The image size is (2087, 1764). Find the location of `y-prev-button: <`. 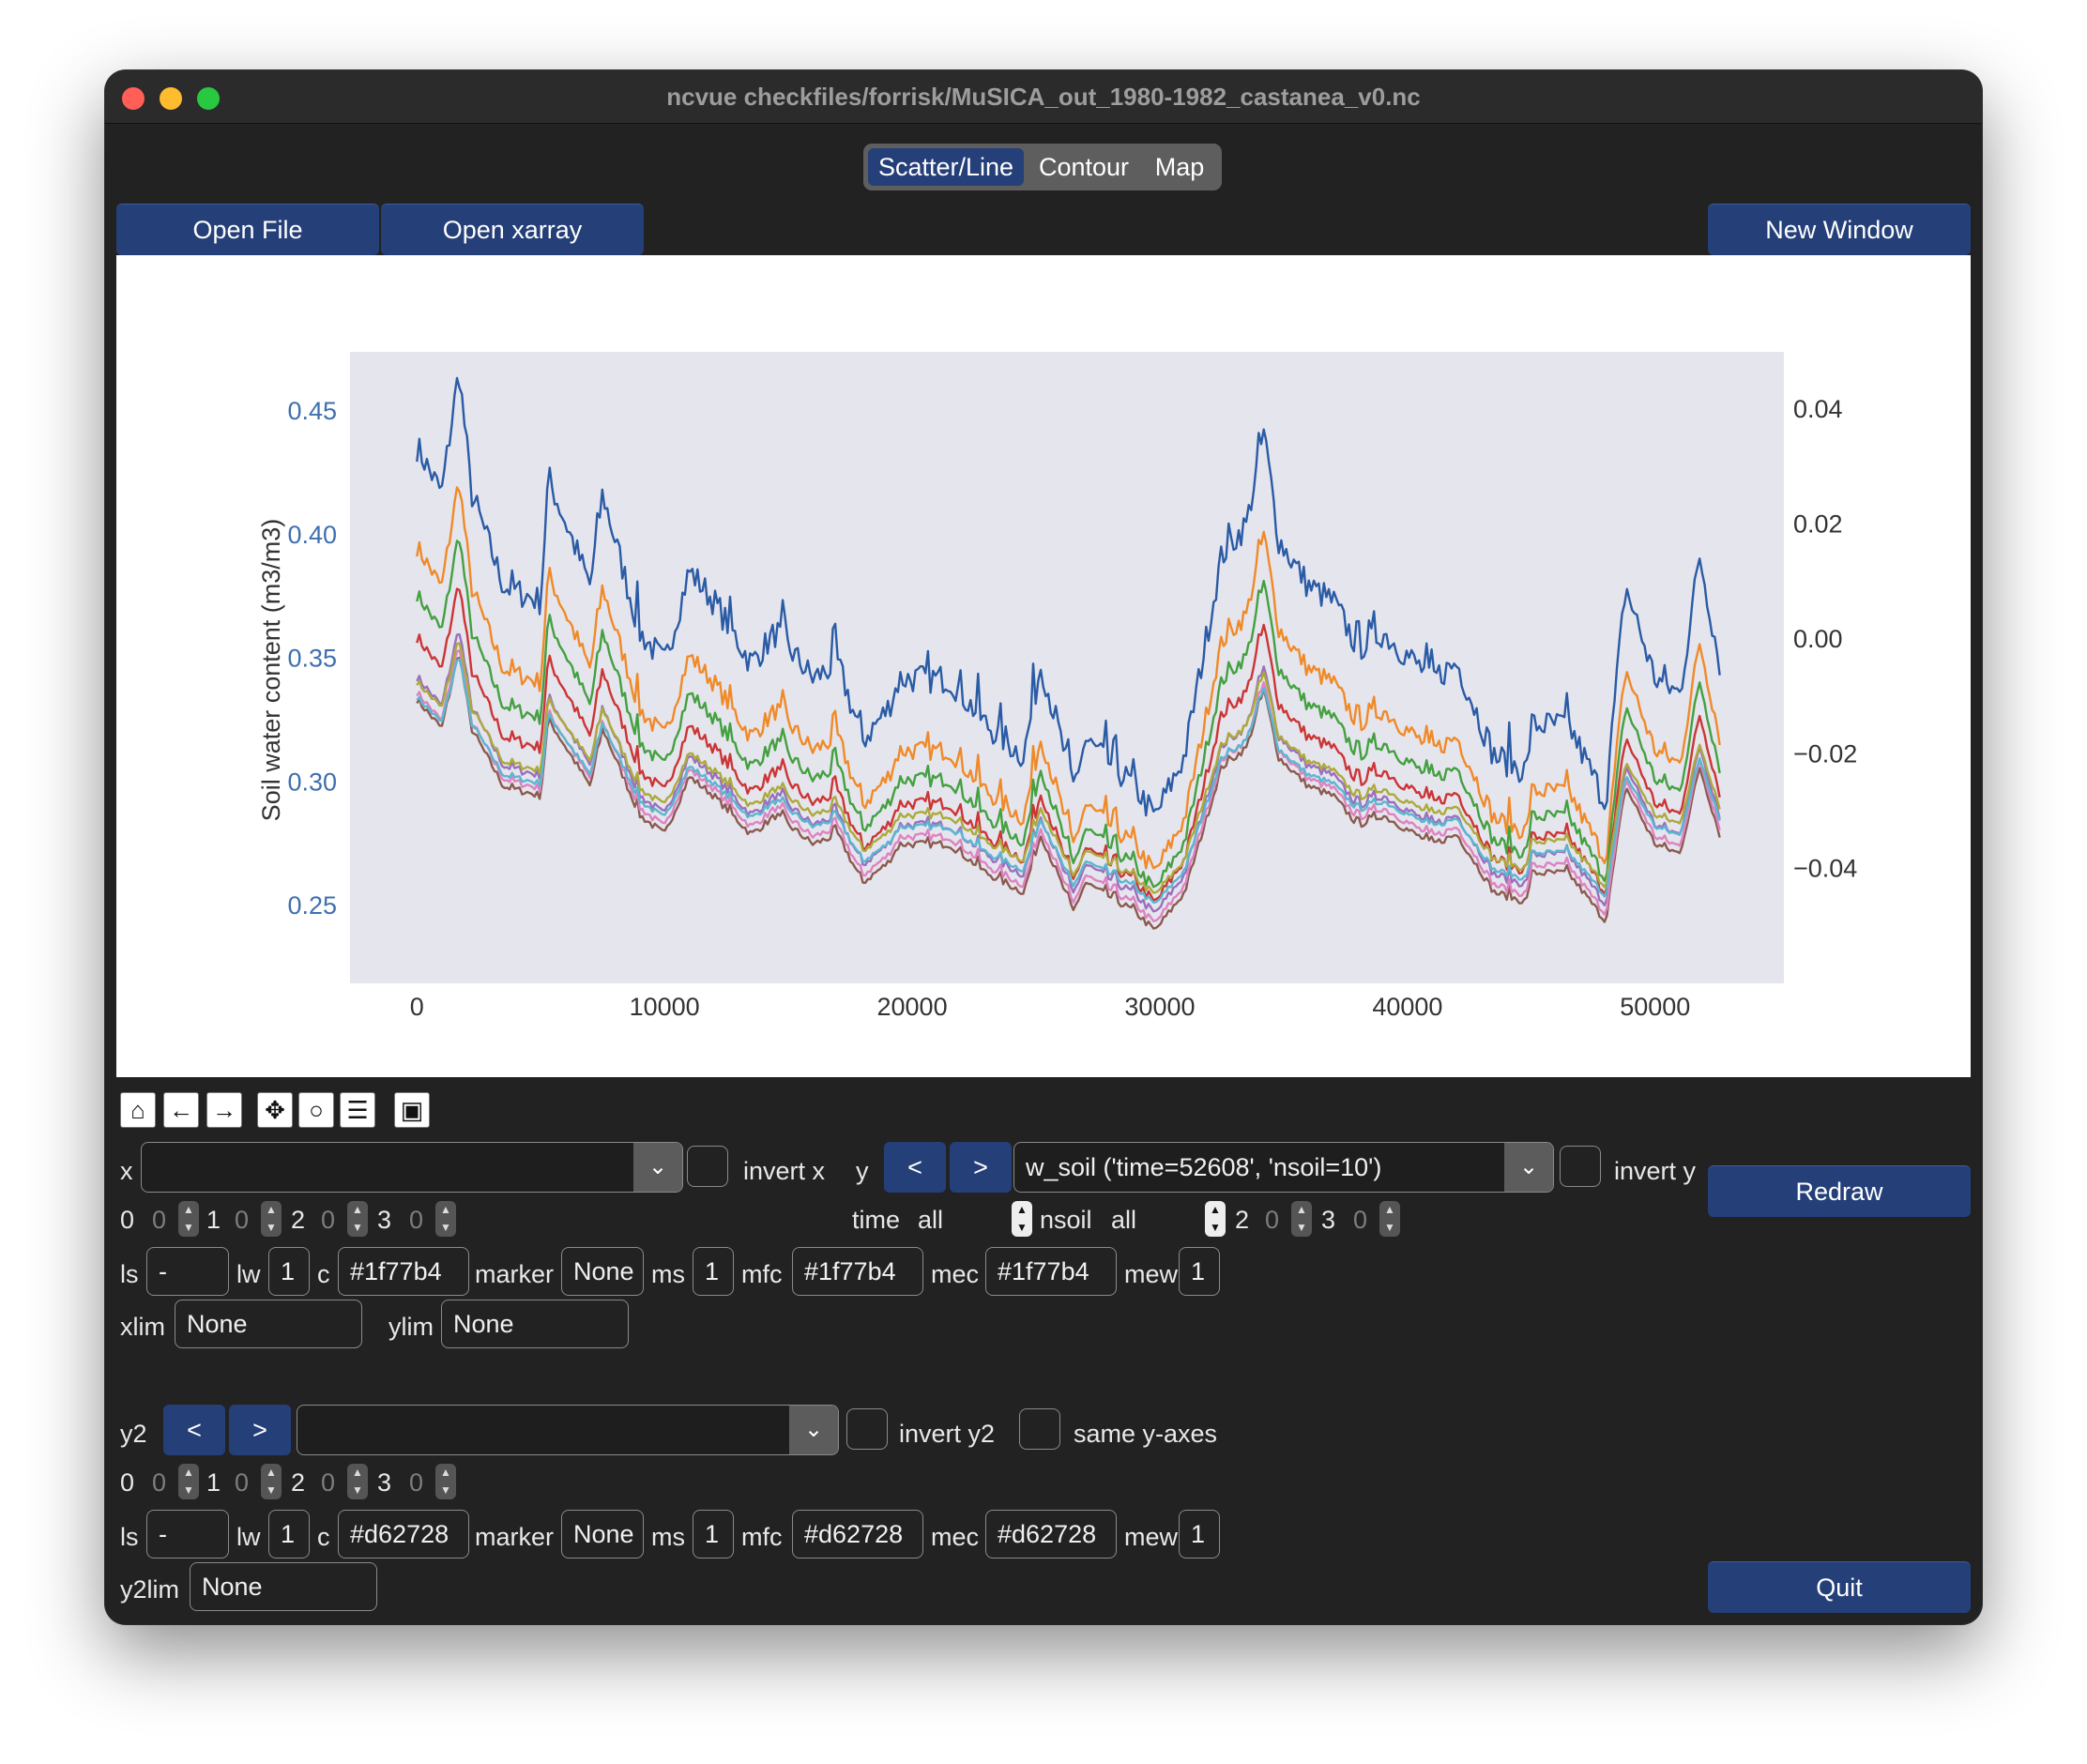

y-prev-button: < is located at coordinates (915, 1167).